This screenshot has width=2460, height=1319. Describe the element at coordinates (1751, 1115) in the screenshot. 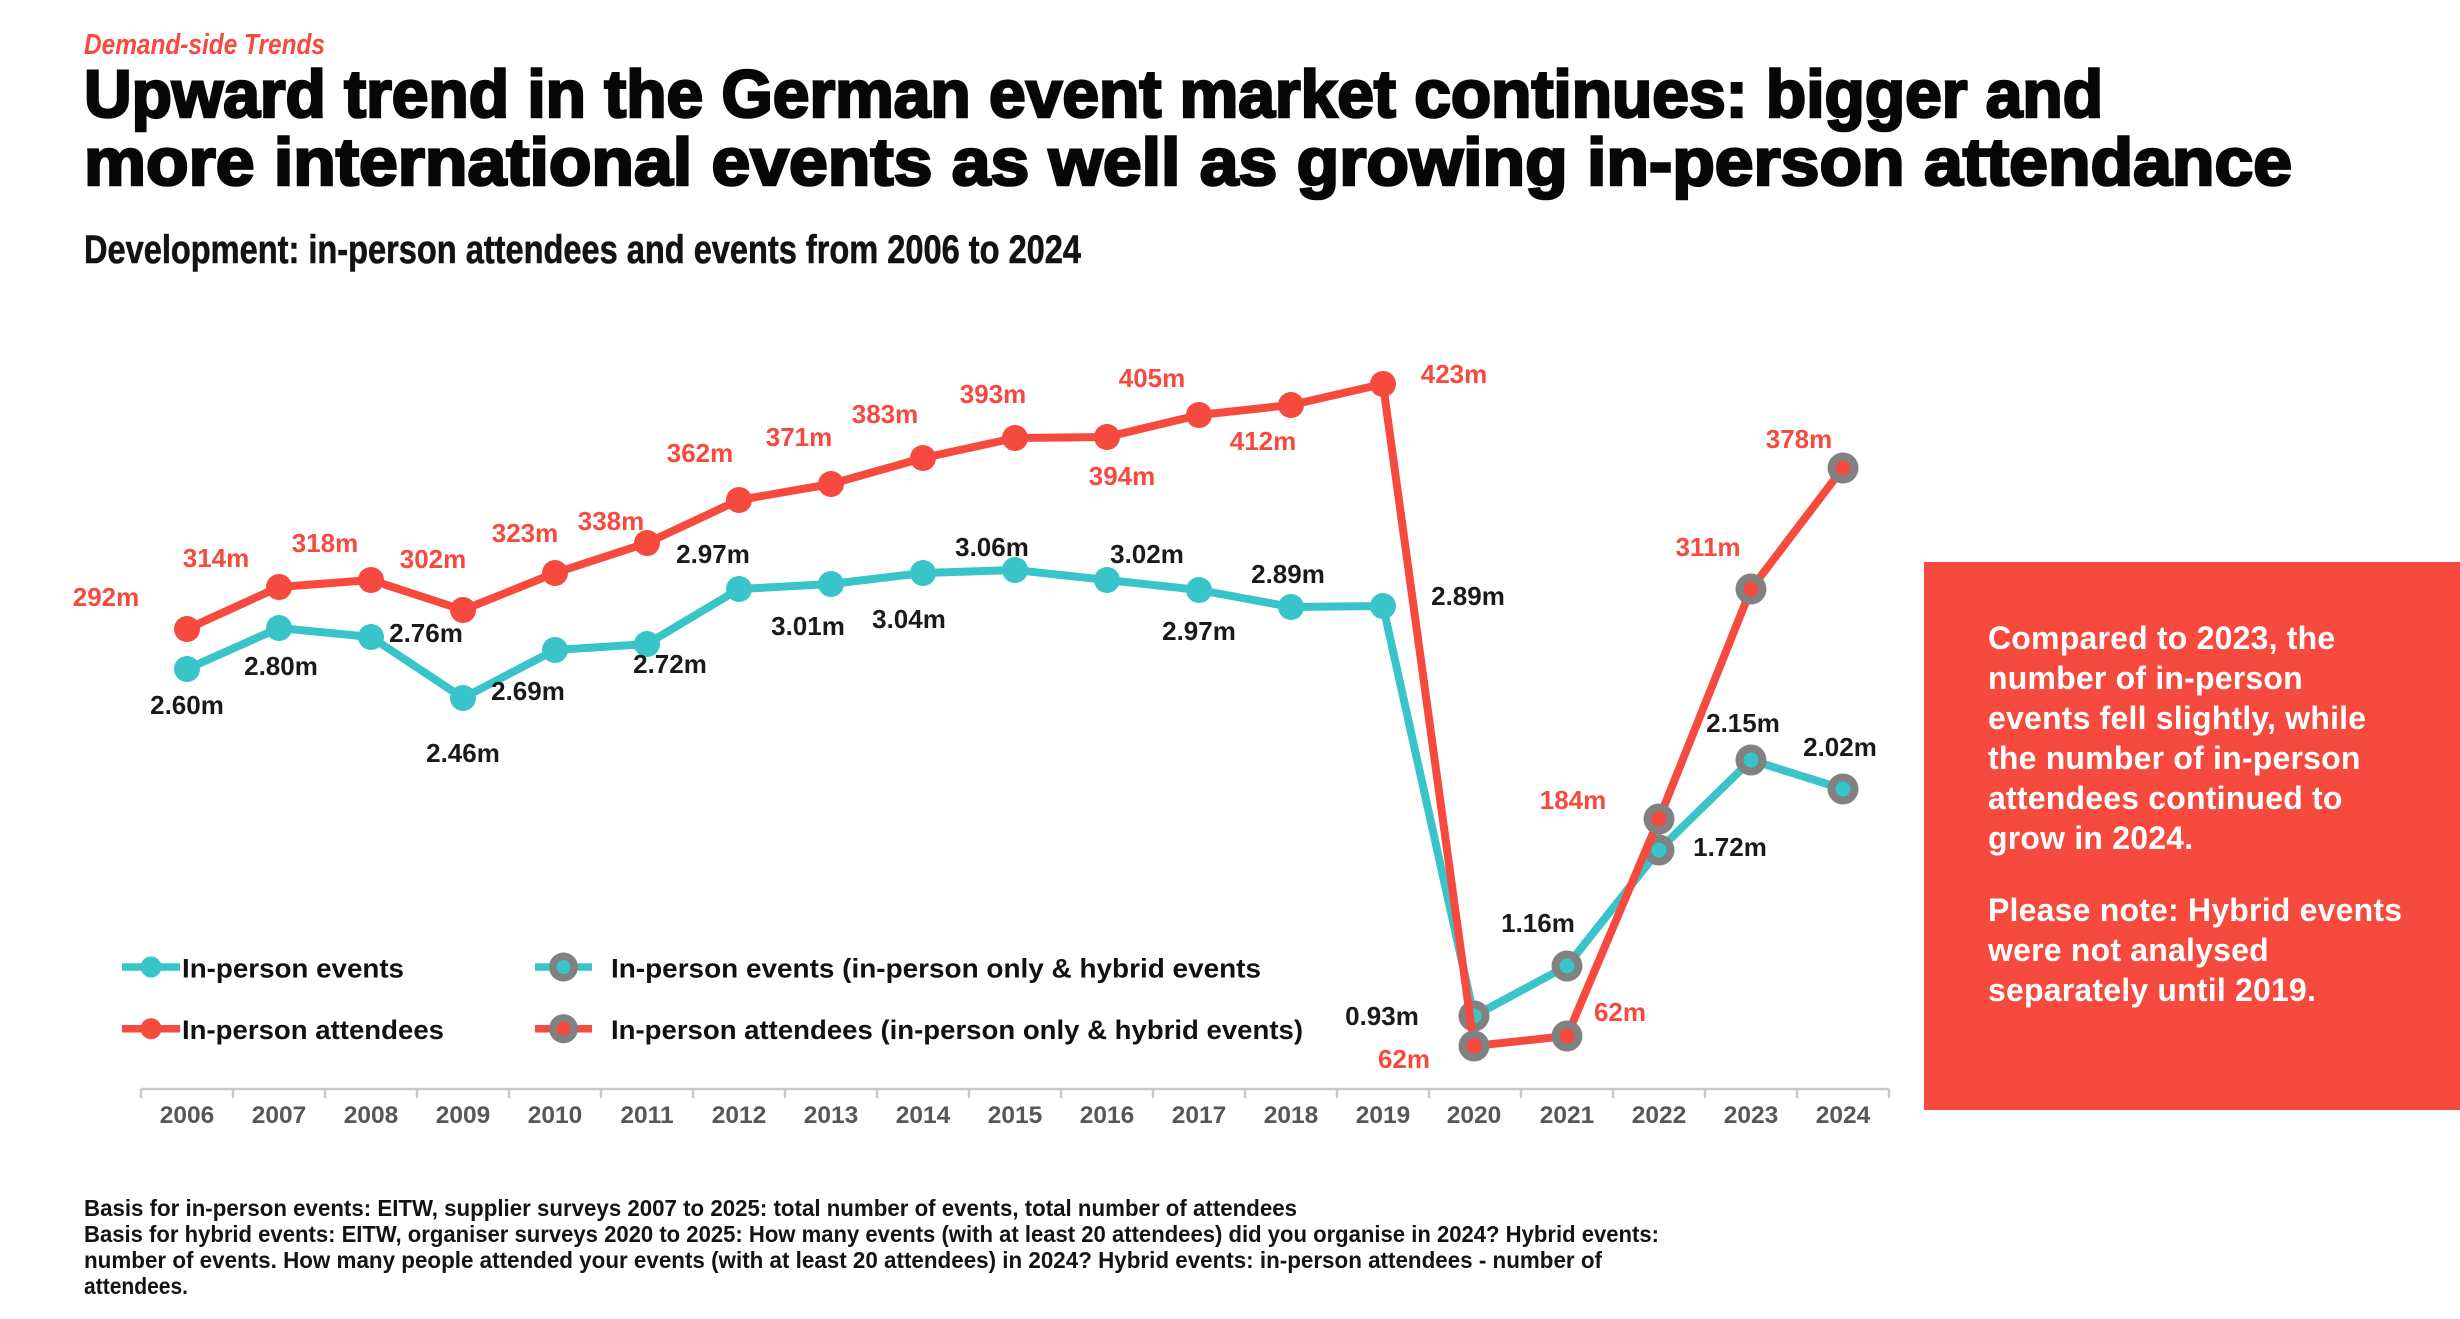

I see `svg-text: 2023` at that location.